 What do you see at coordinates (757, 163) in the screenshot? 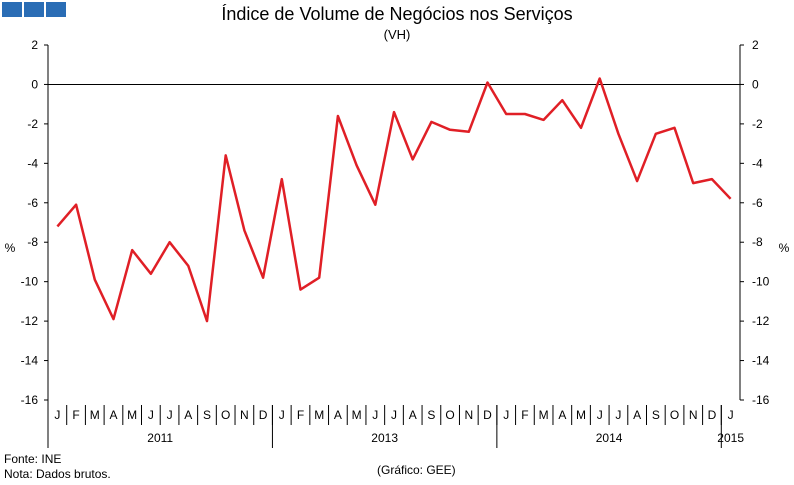
I see `y-tick-label-right: -4` at bounding box center [757, 163].